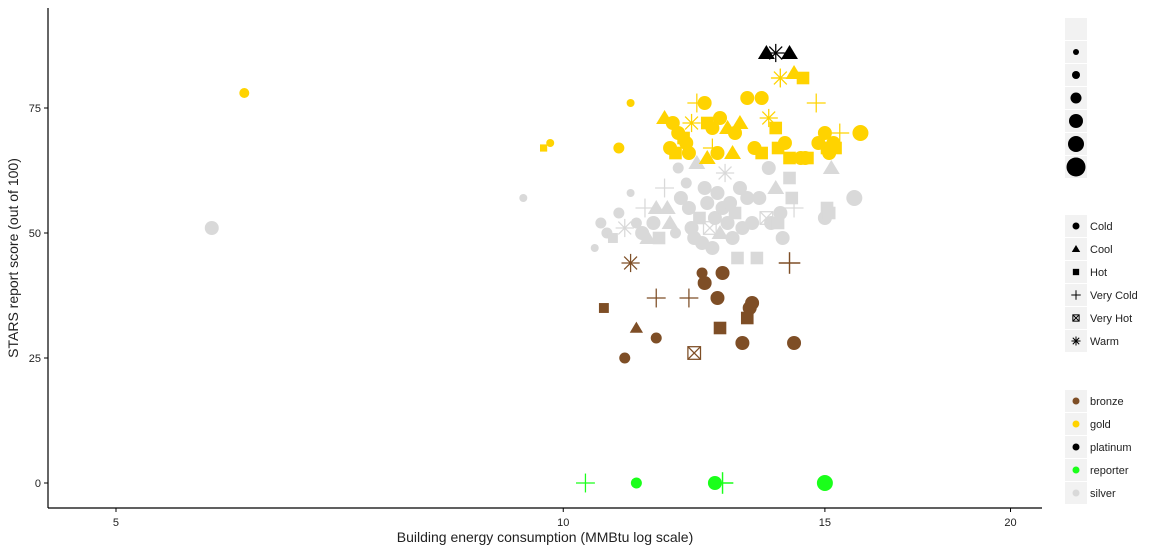 This screenshot has width=1157, height=556. I want to click on x-tick-label: 20, so click(1010, 523).